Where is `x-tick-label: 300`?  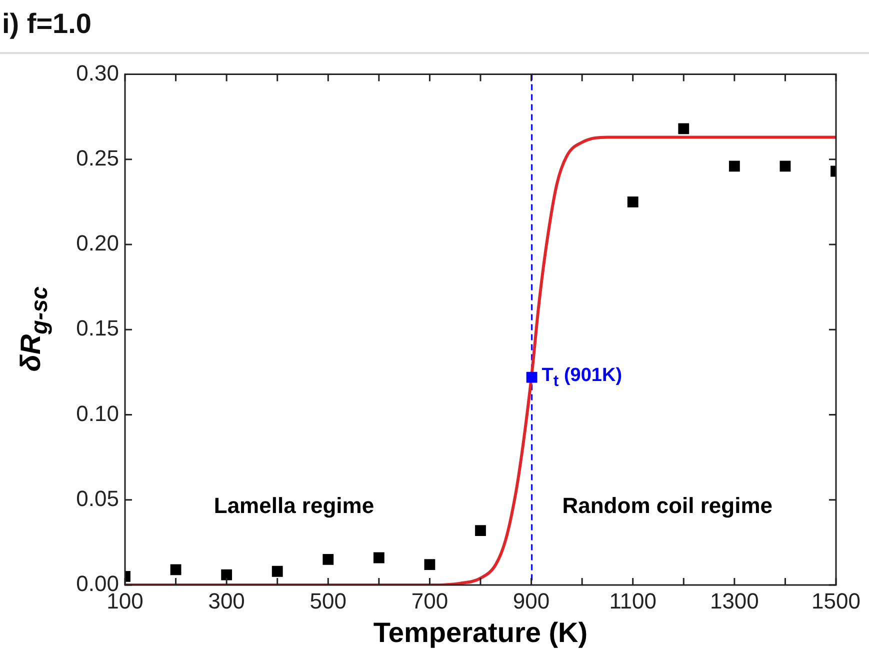 x-tick-label: 300 is located at coordinates (226, 601).